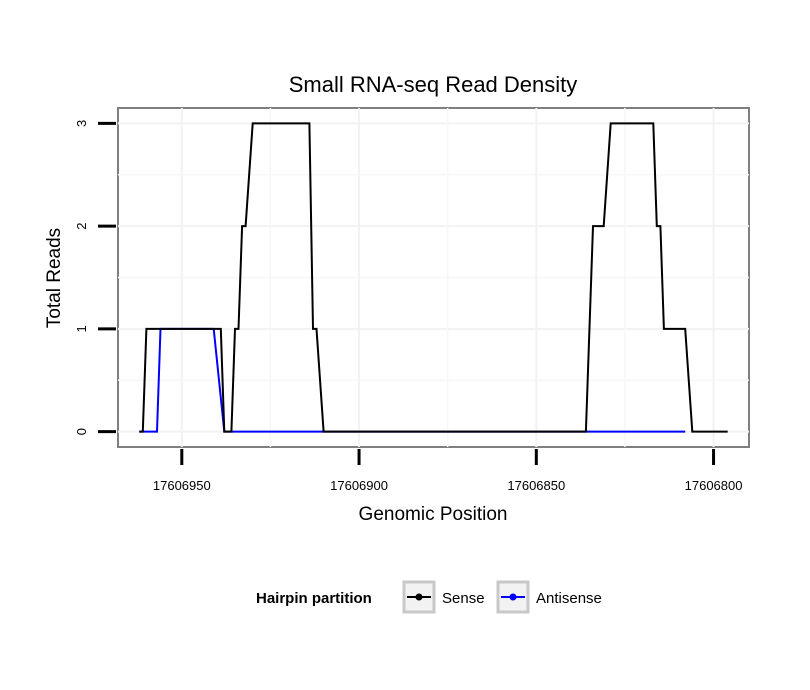 Image resolution: width=810 pixels, height=690 pixels. Describe the element at coordinates (433, 514) in the screenshot. I see `x-axis-title: Genomic Position` at that location.